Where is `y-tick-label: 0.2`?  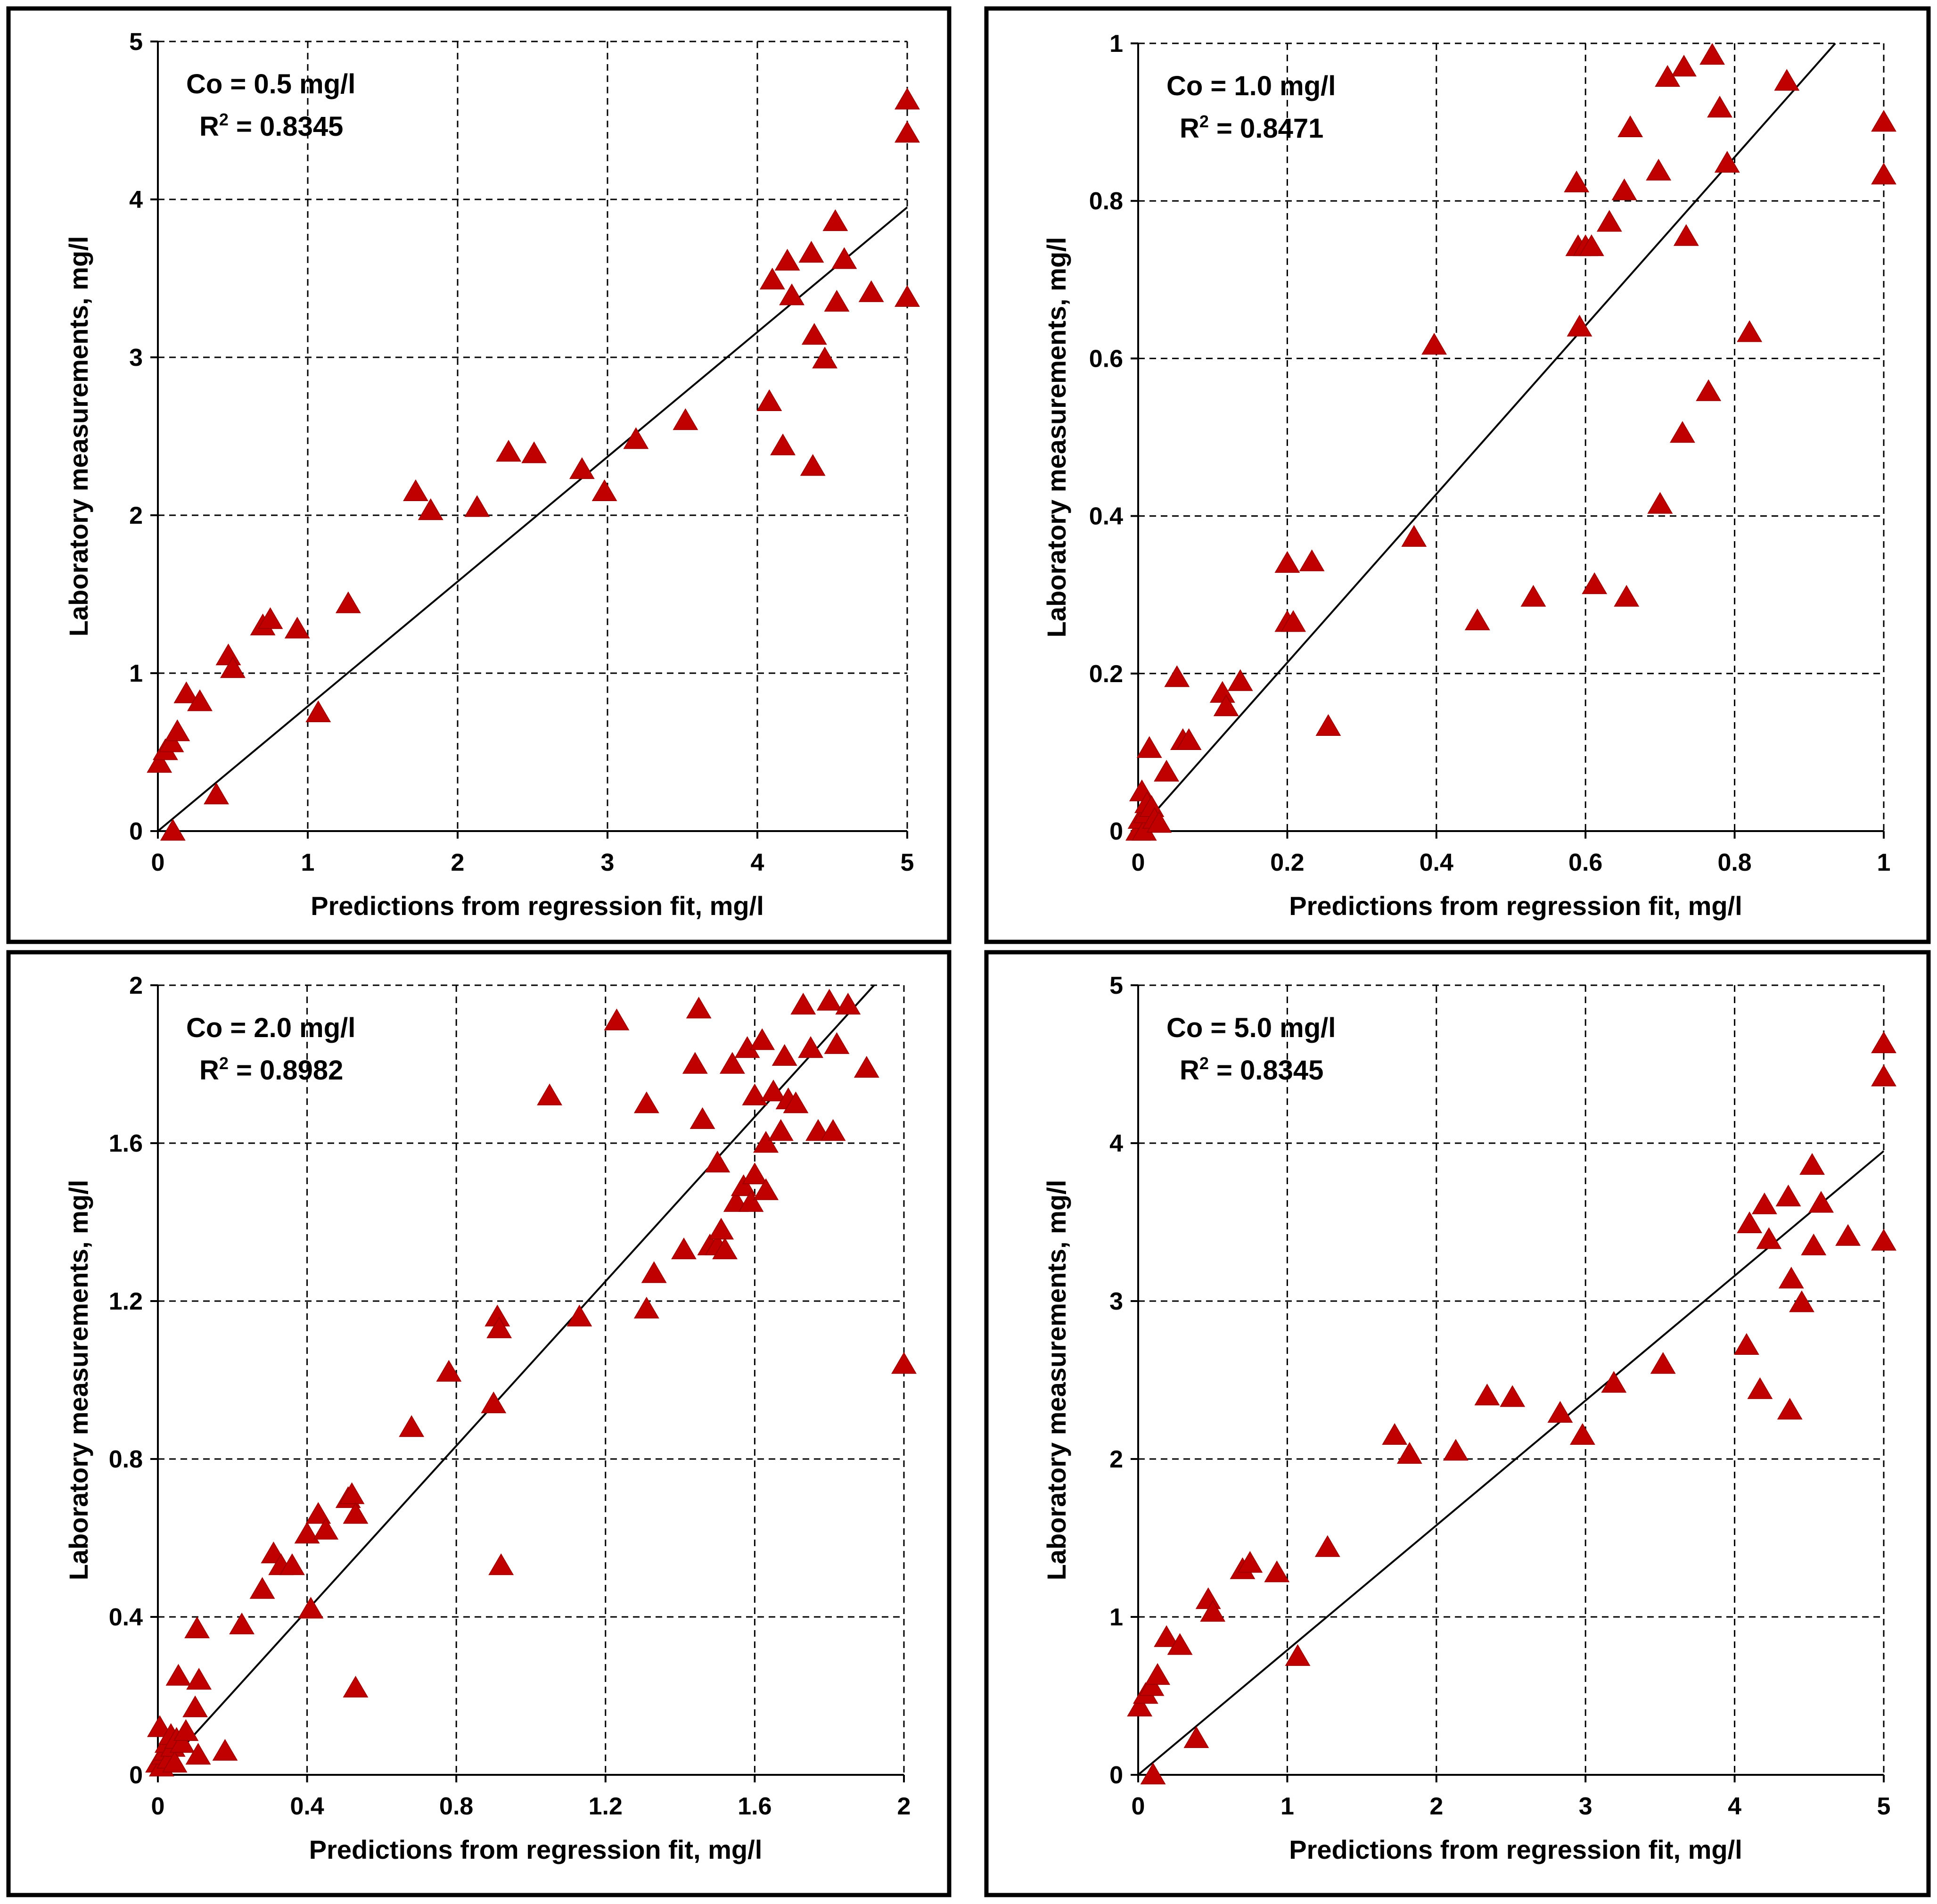 y-tick-label: 0.2 is located at coordinates (1106, 674).